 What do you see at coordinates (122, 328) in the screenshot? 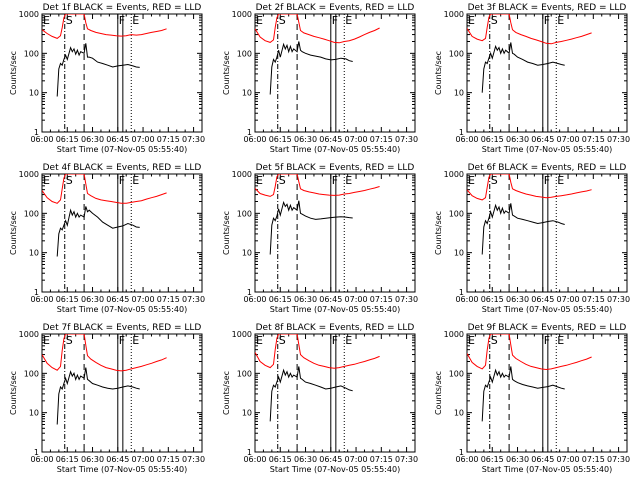
I see `panel-title: Det 7f BLACK = Events, RED = LLD` at bounding box center [122, 328].